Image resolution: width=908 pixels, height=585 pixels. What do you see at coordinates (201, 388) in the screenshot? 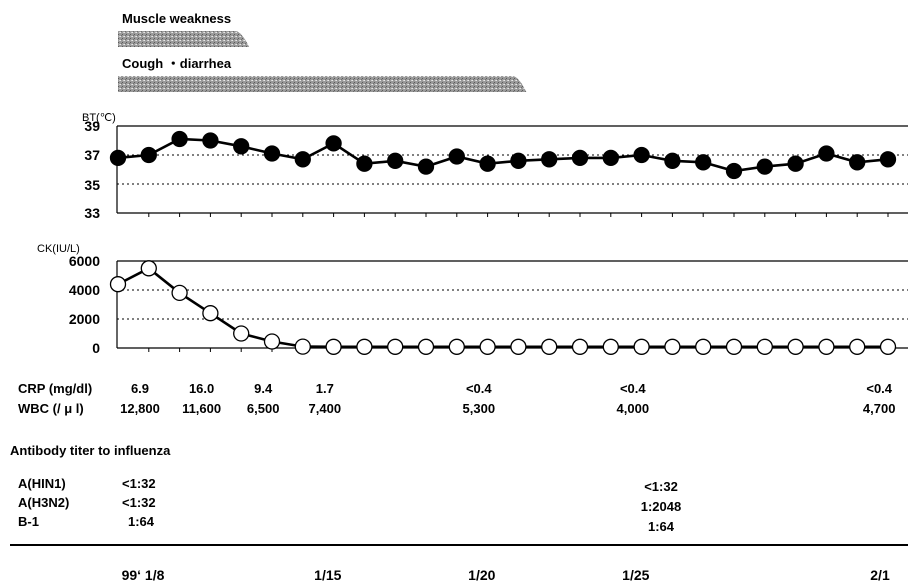
I see `crp-value: 16.0` at bounding box center [201, 388].